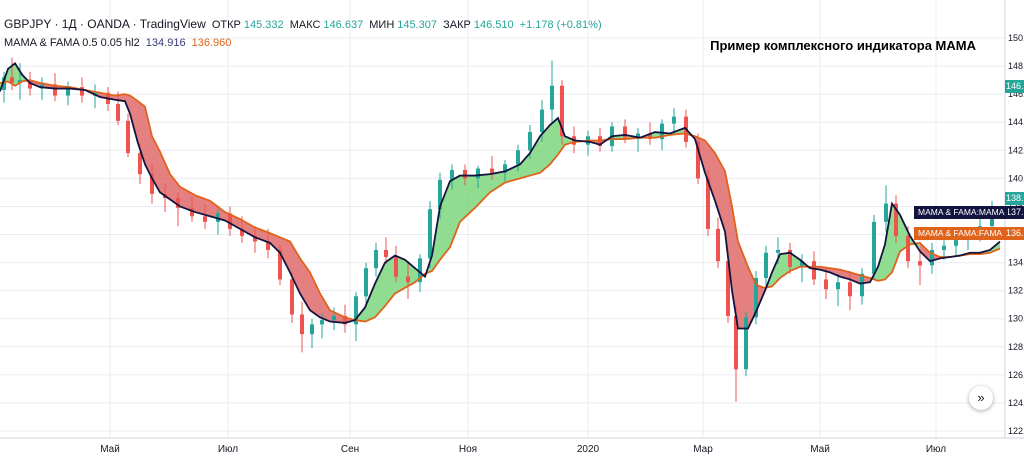 This screenshot has width=1024, height=462. What do you see at coordinates (382, 25) in the screenshot?
I see `low-label: МИН` at bounding box center [382, 25].